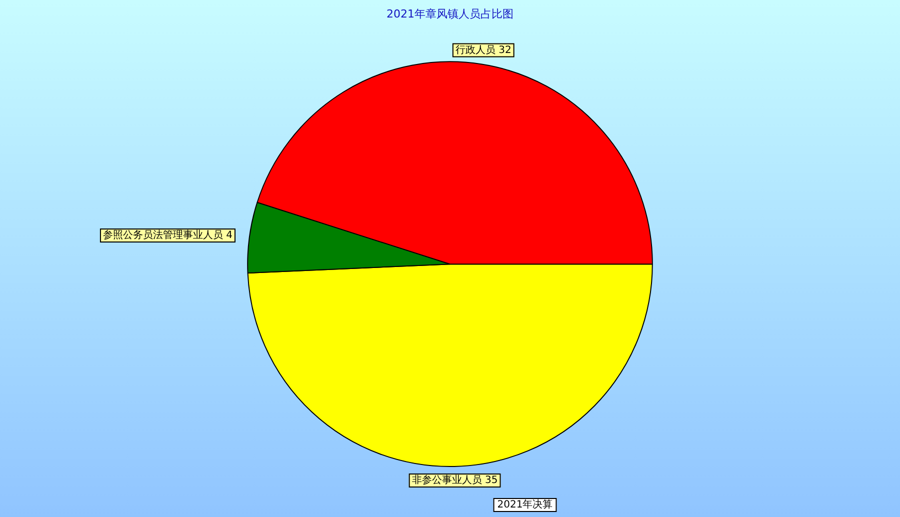 The width and height of the screenshot is (900, 517). I want to click on slice-label: 非参公事业人员 35, so click(455, 480).